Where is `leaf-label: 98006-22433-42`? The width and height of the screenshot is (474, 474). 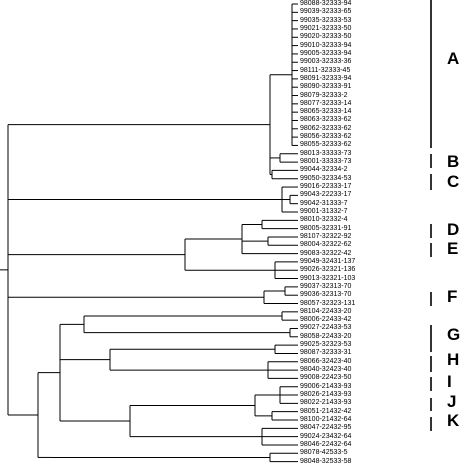 leaf-label: 98006-22433-42 is located at coordinates (326, 320).